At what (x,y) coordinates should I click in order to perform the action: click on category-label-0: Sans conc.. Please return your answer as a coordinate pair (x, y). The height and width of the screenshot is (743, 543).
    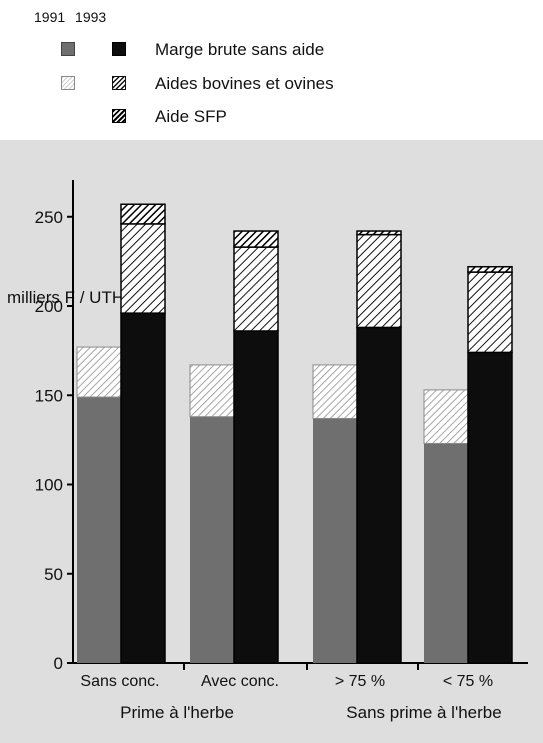
    Looking at the image, I should click on (120, 681).